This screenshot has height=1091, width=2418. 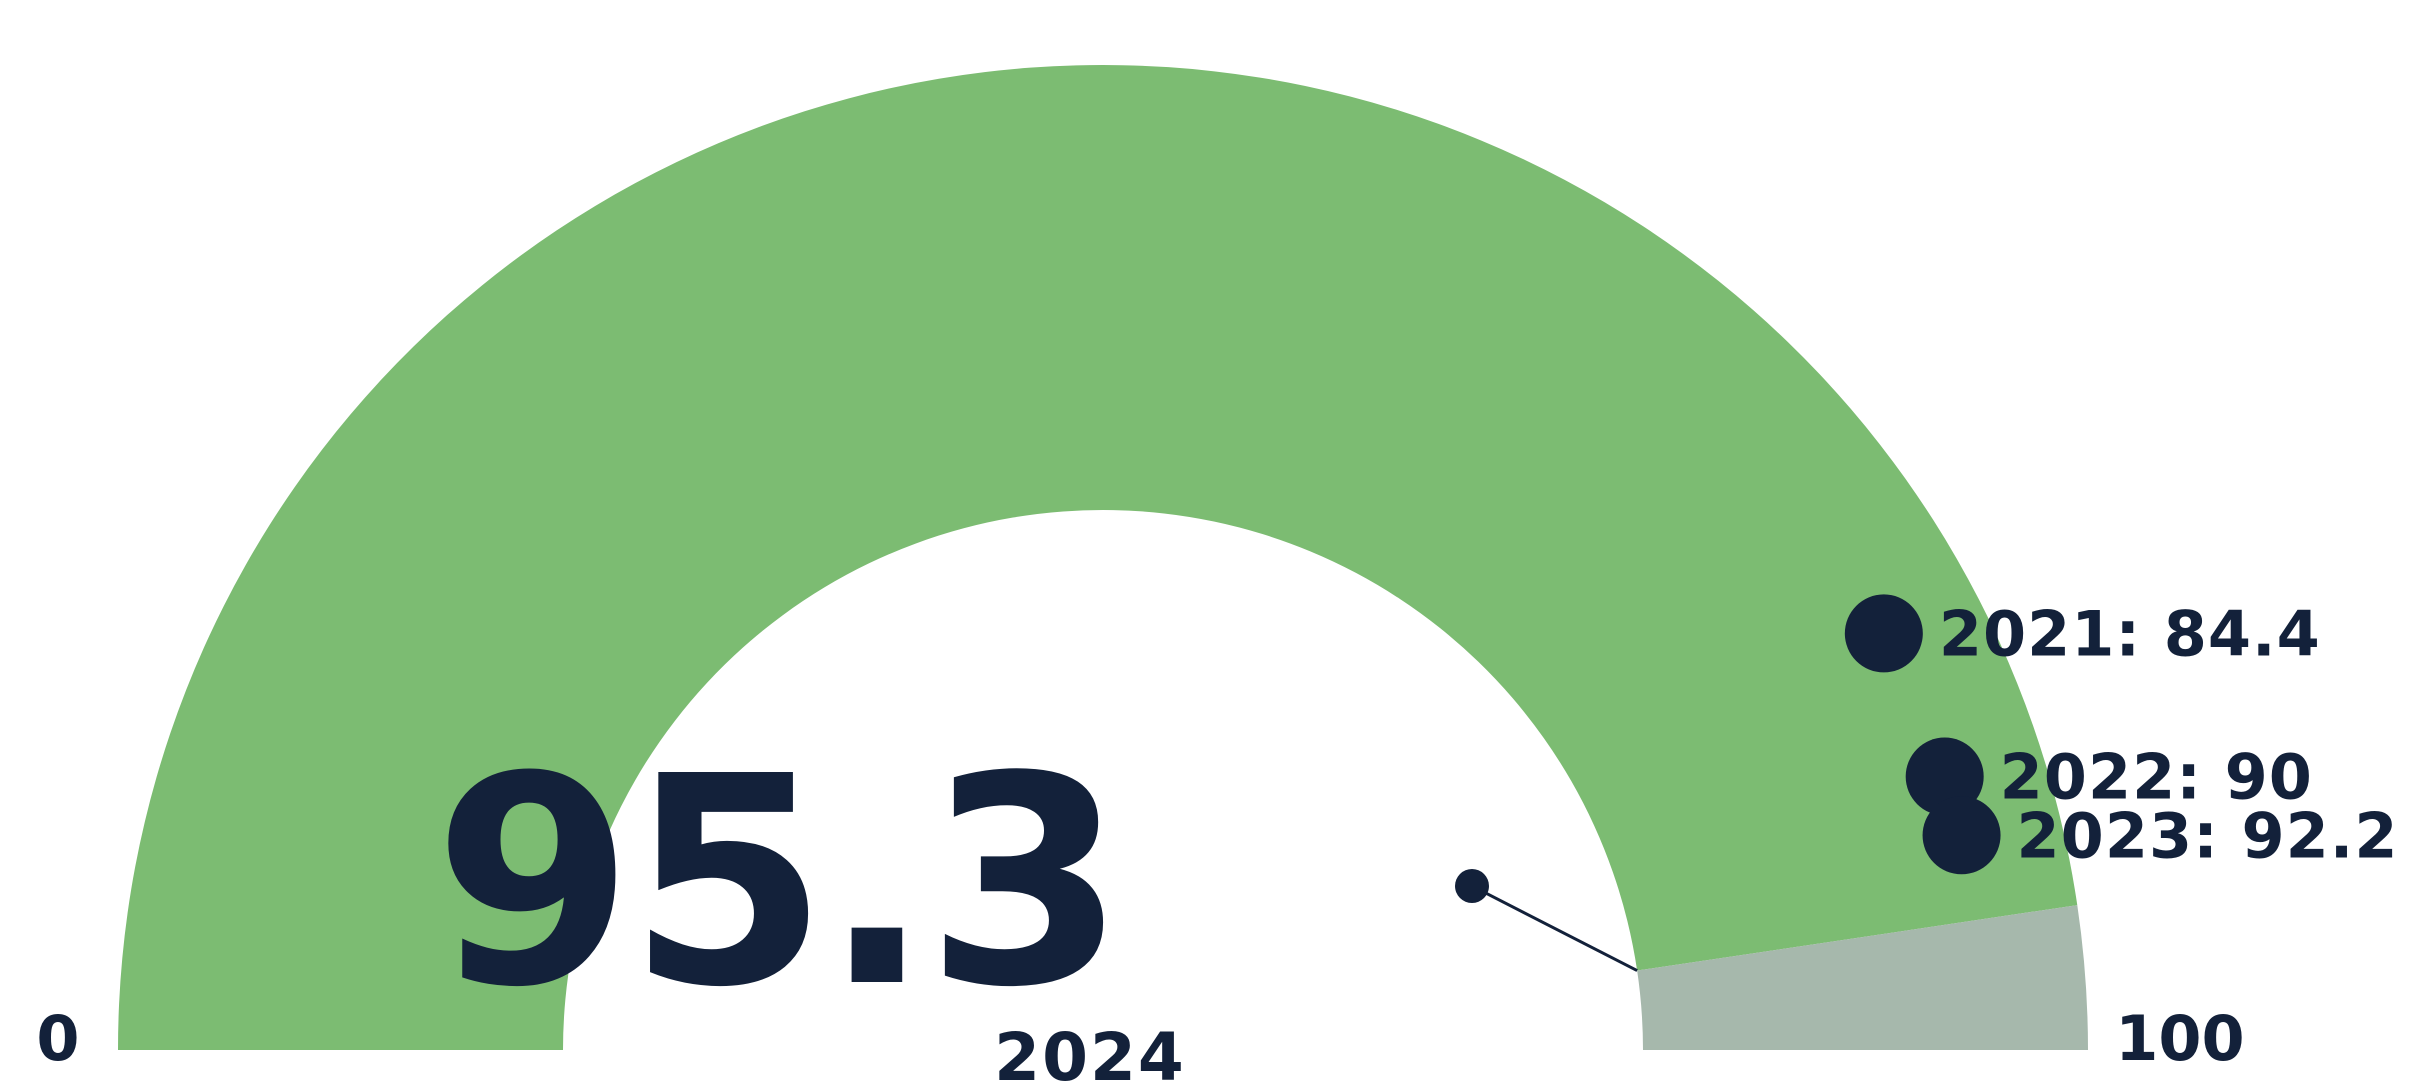 What do you see at coordinates (1883, 633) in the screenshot?
I see `history-marker-2021` at bounding box center [1883, 633].